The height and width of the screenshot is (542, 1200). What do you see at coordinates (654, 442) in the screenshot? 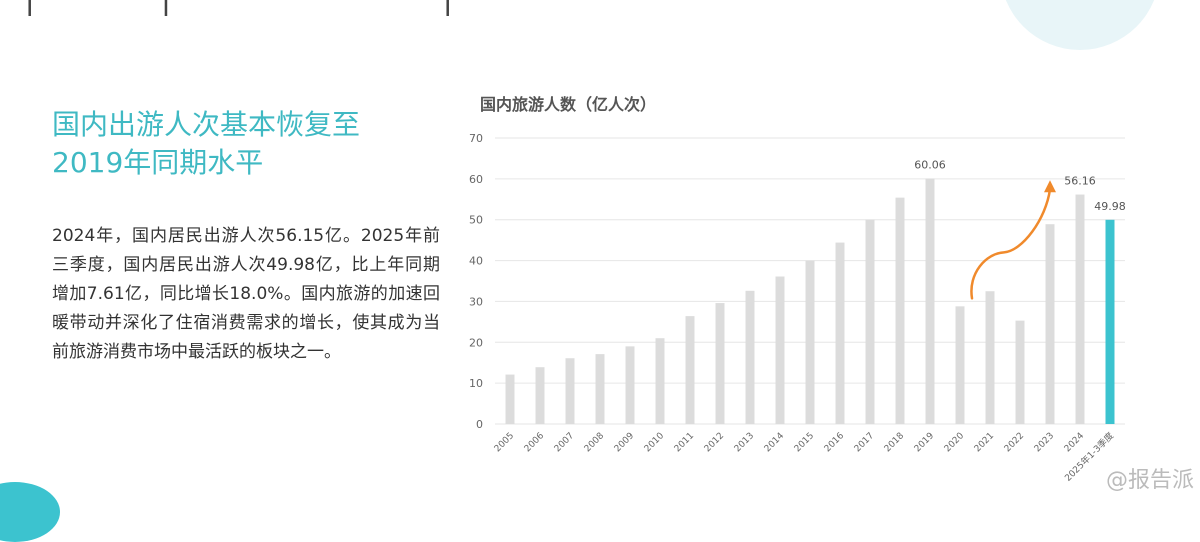
I see `x-tick-label: 2010` at bounding box center [654, 442].